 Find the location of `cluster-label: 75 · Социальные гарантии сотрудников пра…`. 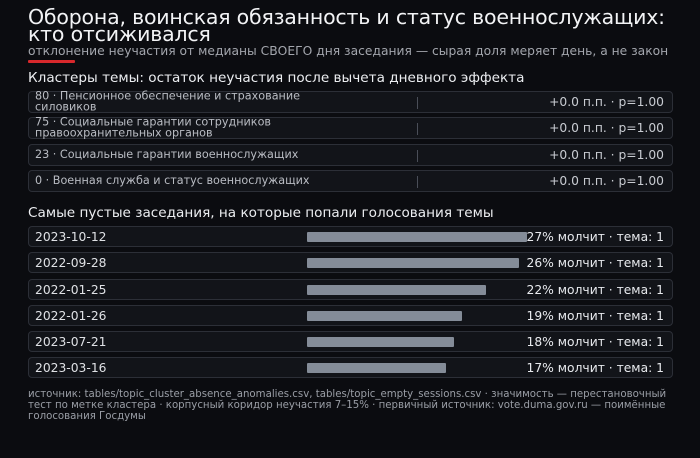

cluster-label: 75 · Социальные гарантии сотрудников пра… is located at coordinates (153, 127).